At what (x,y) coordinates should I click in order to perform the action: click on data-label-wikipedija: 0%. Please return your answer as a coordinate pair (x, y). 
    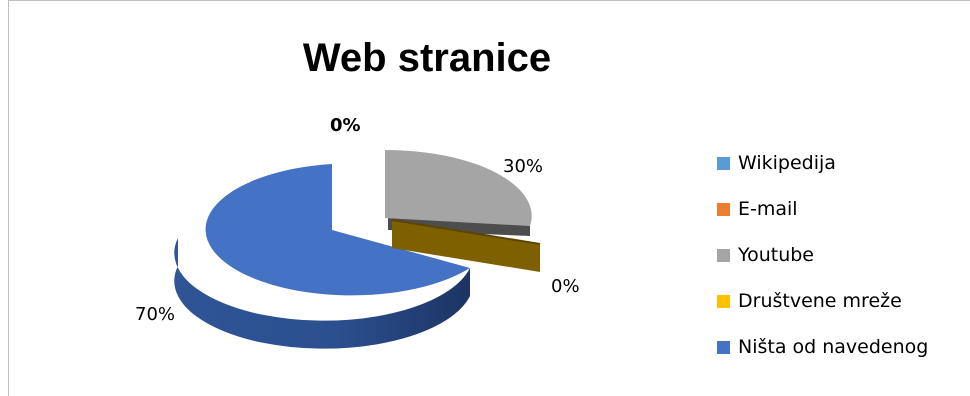
    Looking at the image, I should click on (345, 125).